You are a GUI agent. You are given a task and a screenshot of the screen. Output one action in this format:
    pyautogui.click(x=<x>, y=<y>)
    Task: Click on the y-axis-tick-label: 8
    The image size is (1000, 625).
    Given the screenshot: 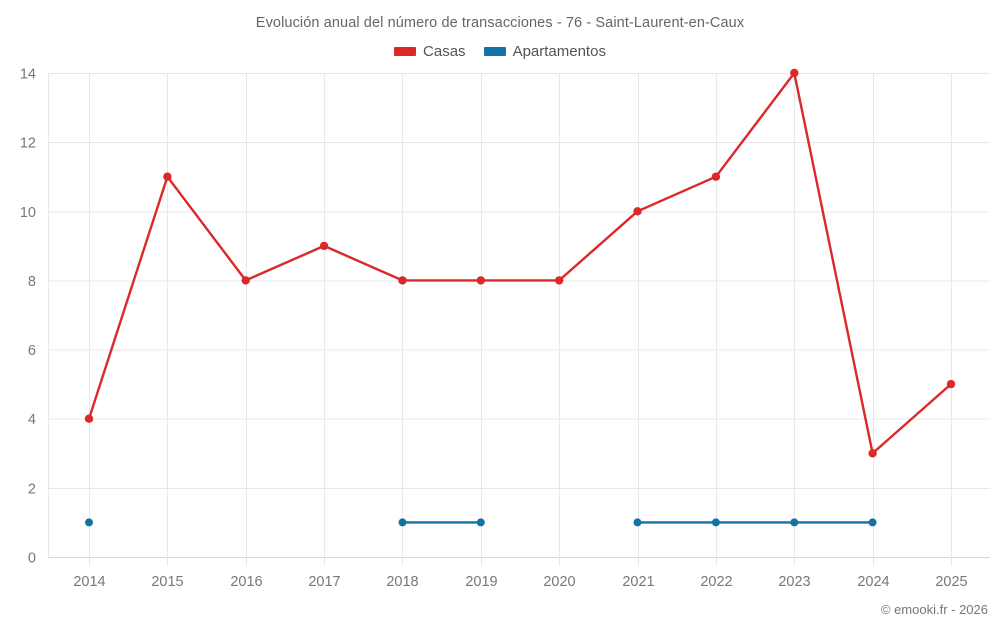 What is the action you would take?
    pyautogui.click(x=32, y=282)
    